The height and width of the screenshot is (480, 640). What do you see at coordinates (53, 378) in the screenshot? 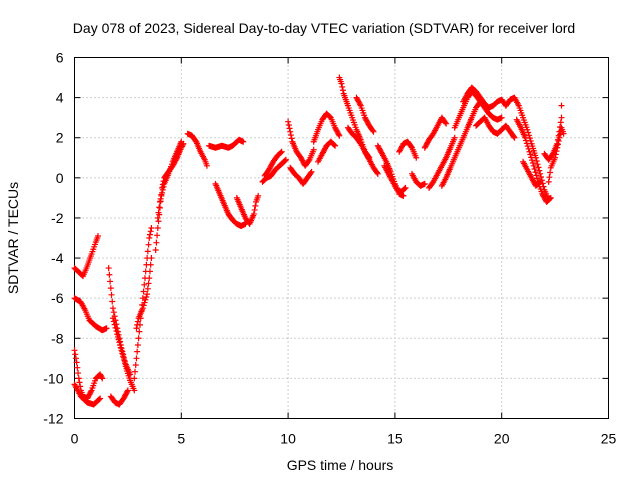
I see `y-tick-label: -10` at bounding box center [53, 378].